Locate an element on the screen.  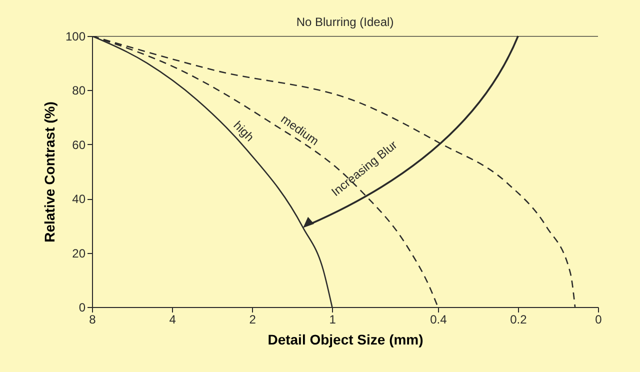
x-tick-label: 8 is located at coordinates (92, 319).